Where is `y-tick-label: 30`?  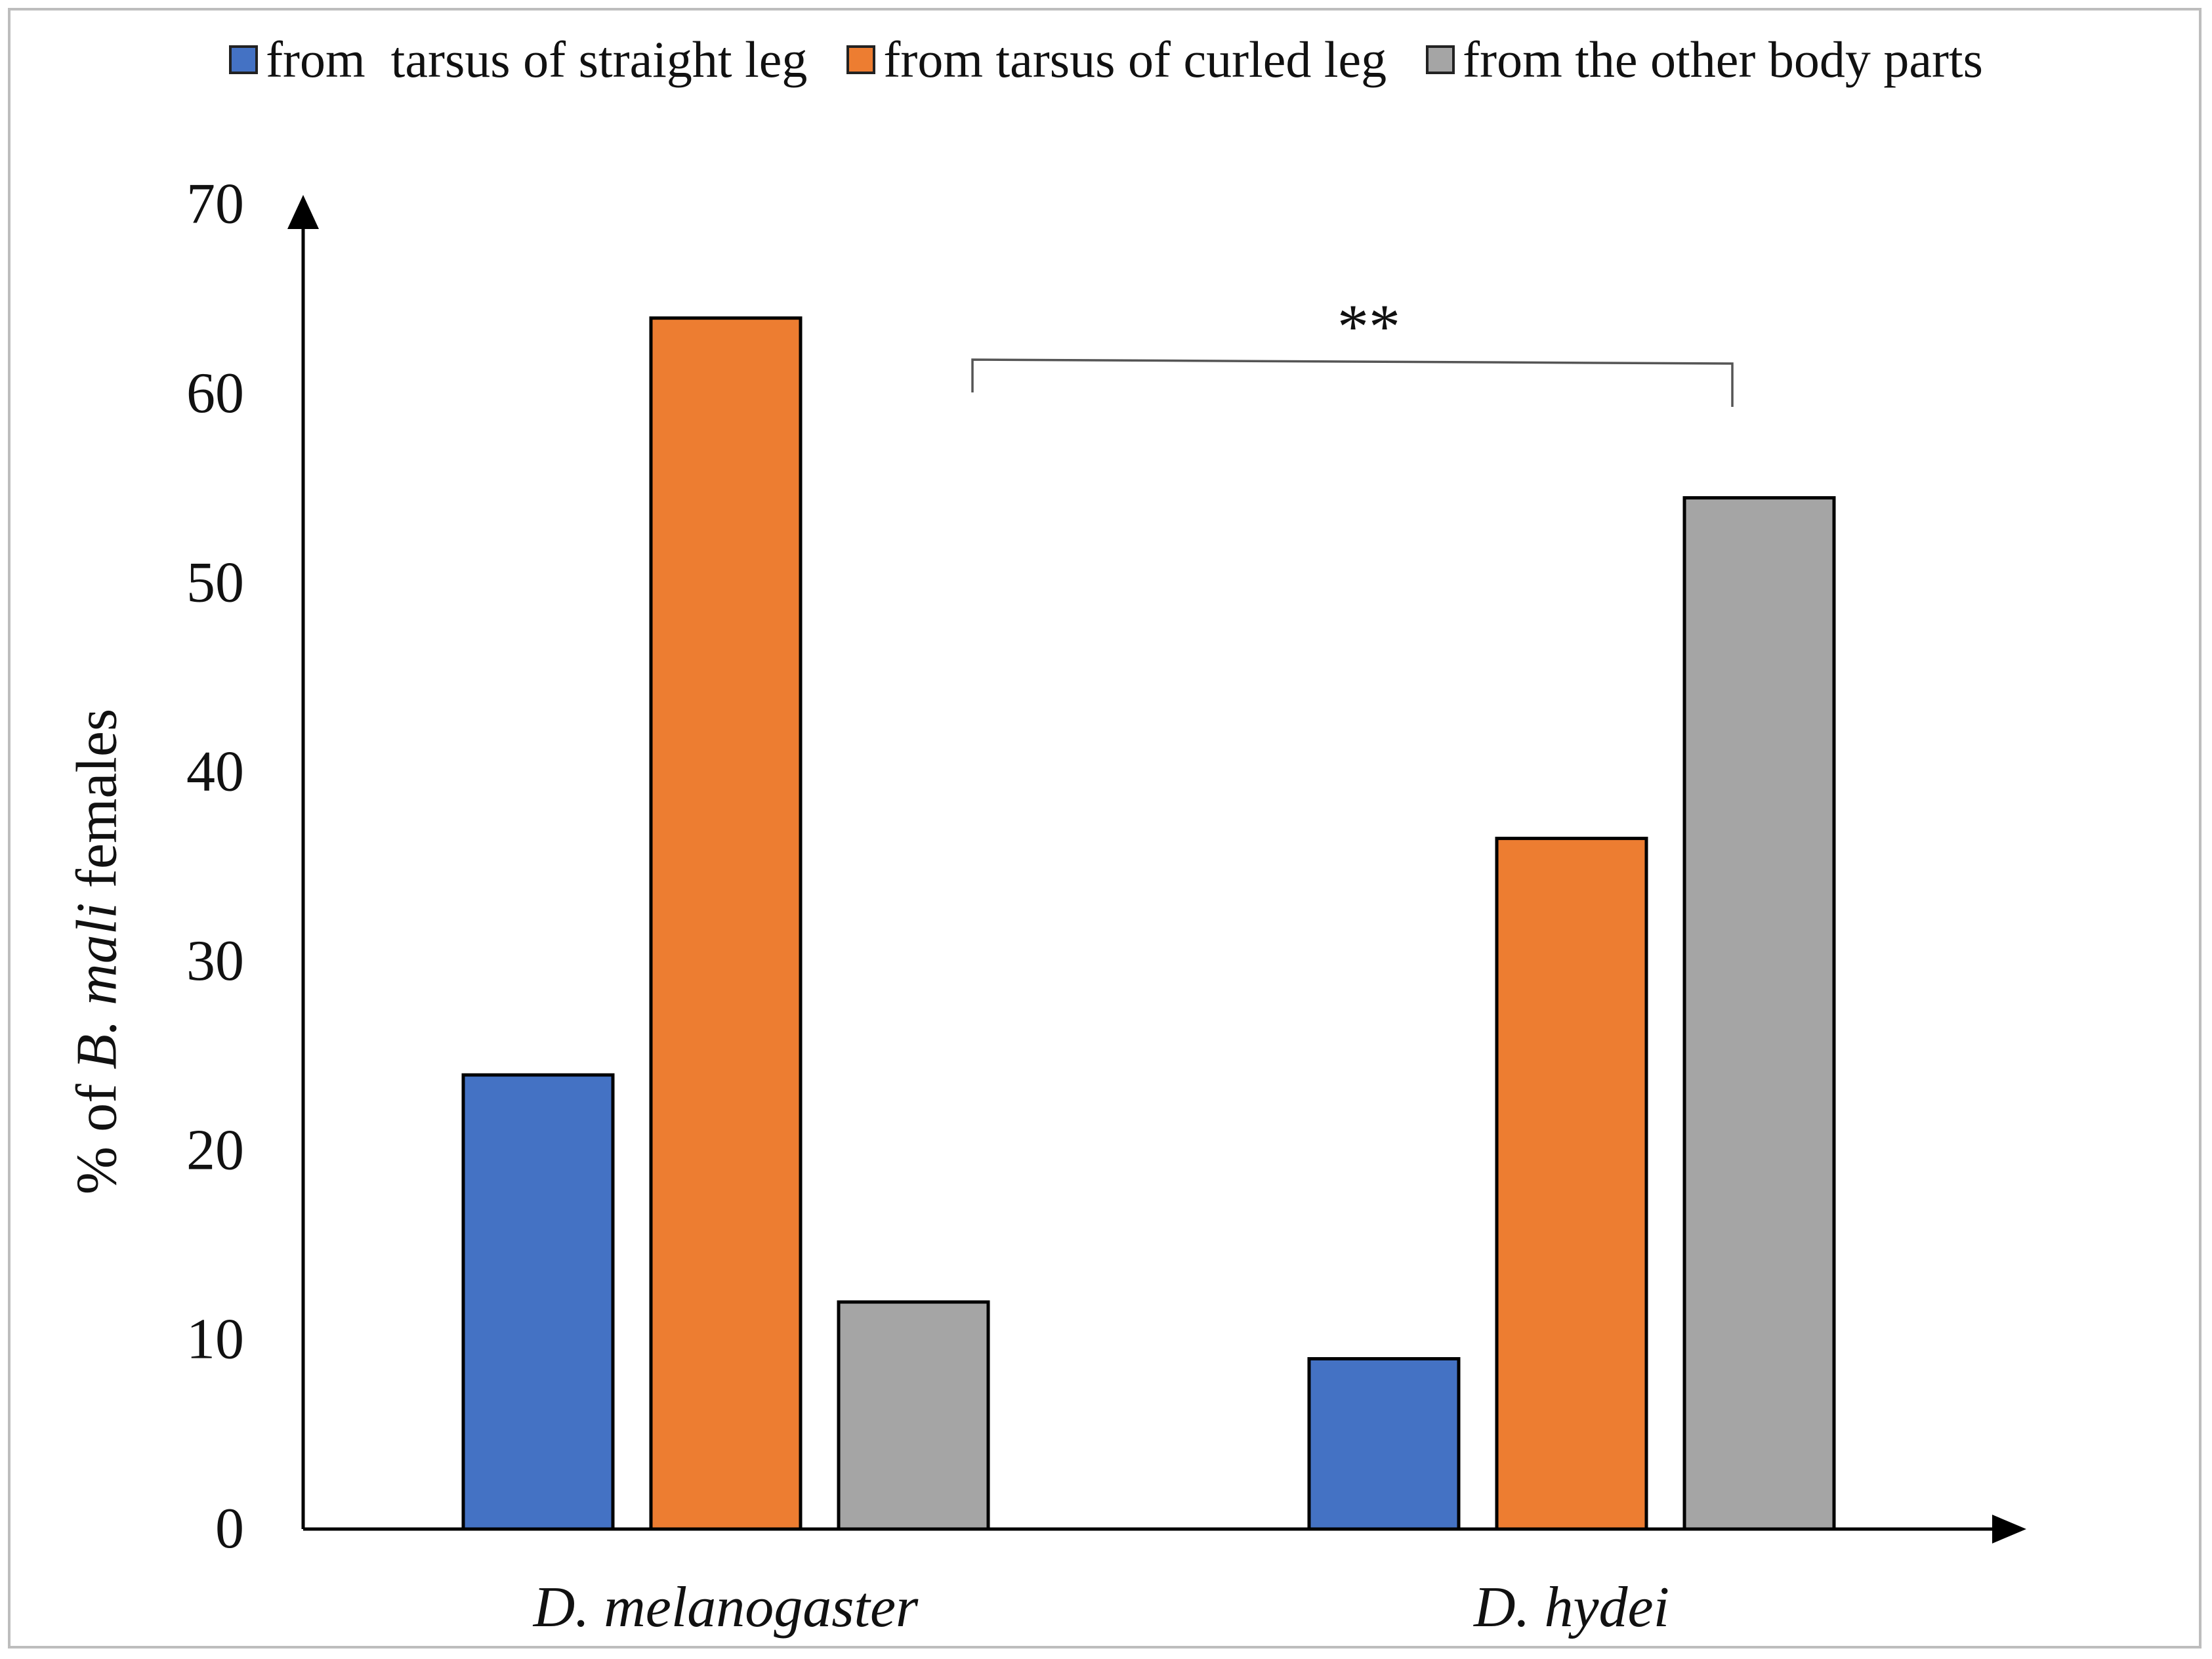
y-tick-label: 30 is located at coordinates (215, 961).